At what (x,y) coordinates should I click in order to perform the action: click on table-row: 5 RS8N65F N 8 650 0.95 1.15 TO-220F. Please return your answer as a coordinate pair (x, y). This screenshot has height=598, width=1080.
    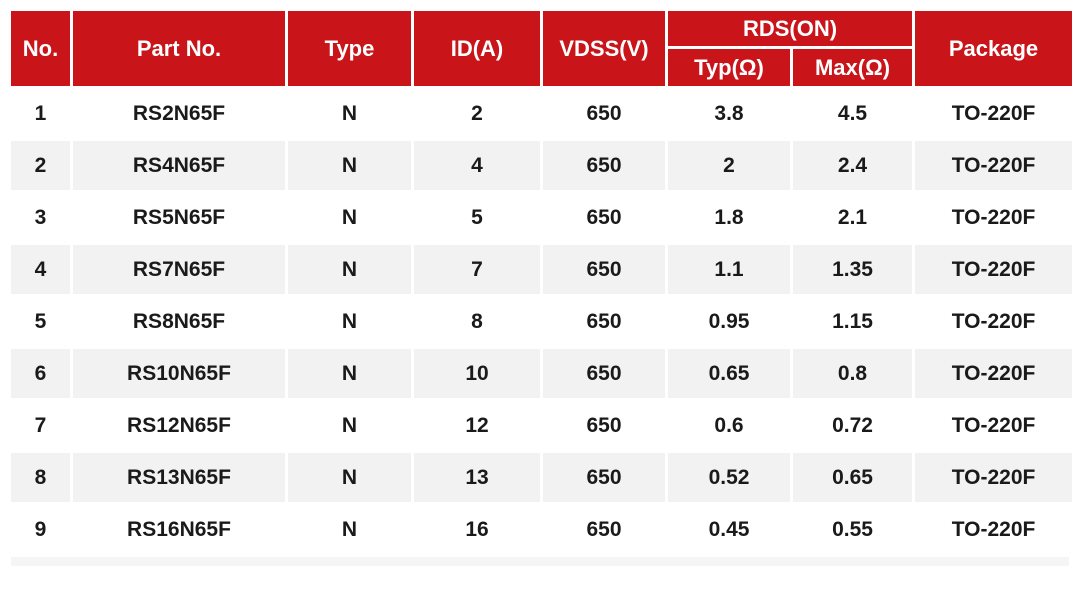
    Looking at the image, I should click on (542, 321).